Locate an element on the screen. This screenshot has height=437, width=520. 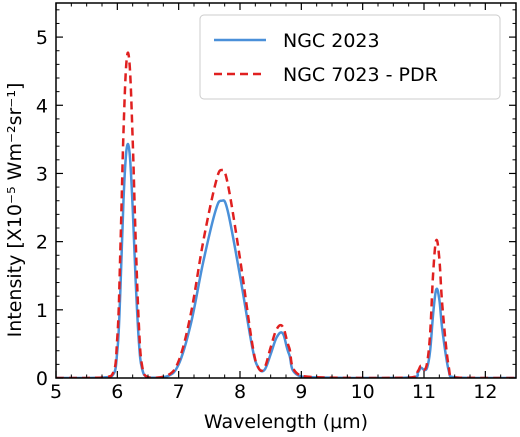
x-tick-label: 9 is located at coordinates (301, 392).